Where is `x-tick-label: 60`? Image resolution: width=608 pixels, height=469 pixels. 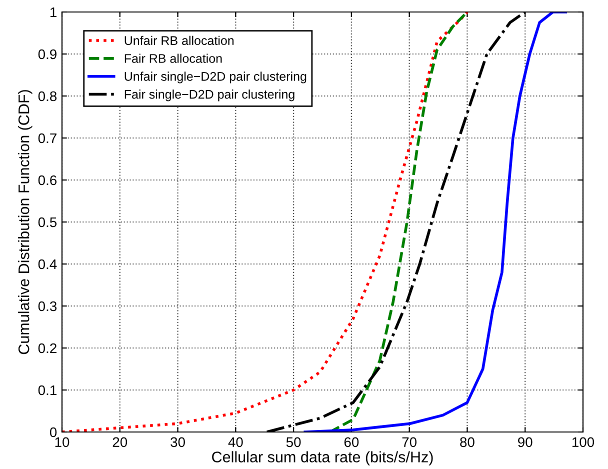 x-tick-label: 60 is located at coordinates (351, 442).